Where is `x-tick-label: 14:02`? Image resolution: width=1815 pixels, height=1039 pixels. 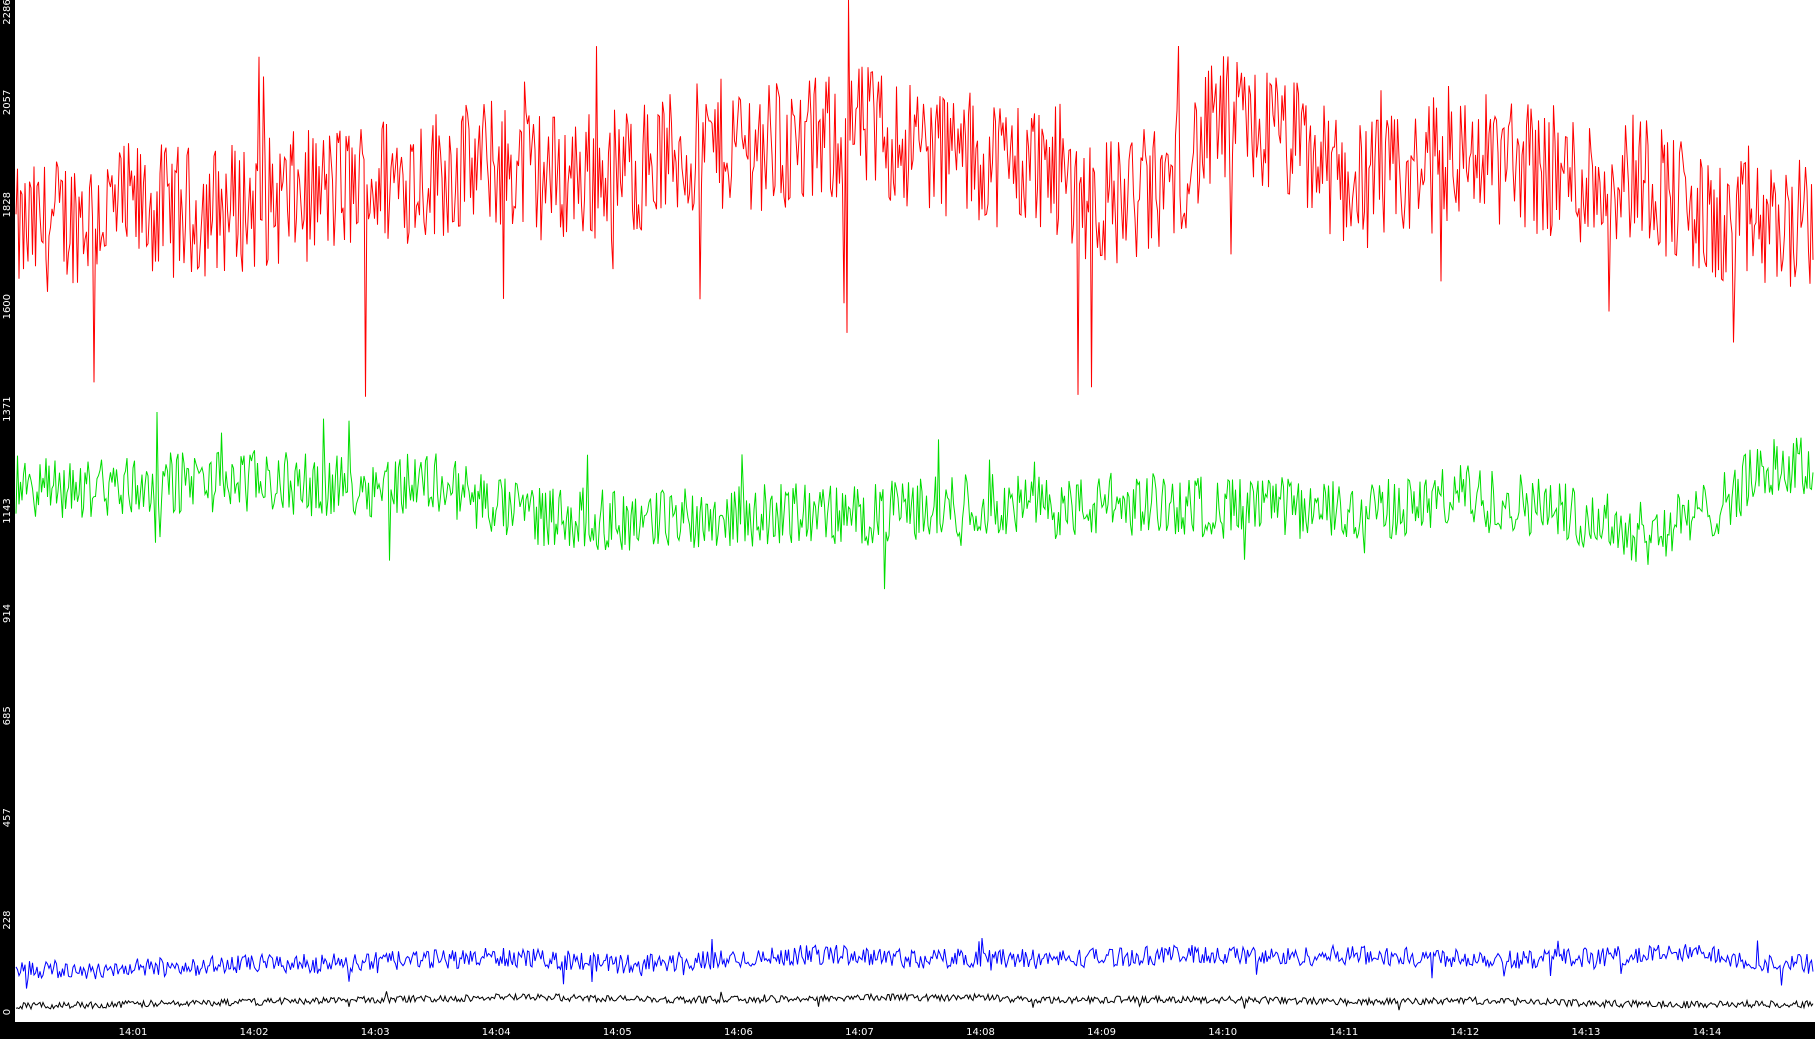 x-tick-label: 14:02 is located at coordinates (254, 1032).